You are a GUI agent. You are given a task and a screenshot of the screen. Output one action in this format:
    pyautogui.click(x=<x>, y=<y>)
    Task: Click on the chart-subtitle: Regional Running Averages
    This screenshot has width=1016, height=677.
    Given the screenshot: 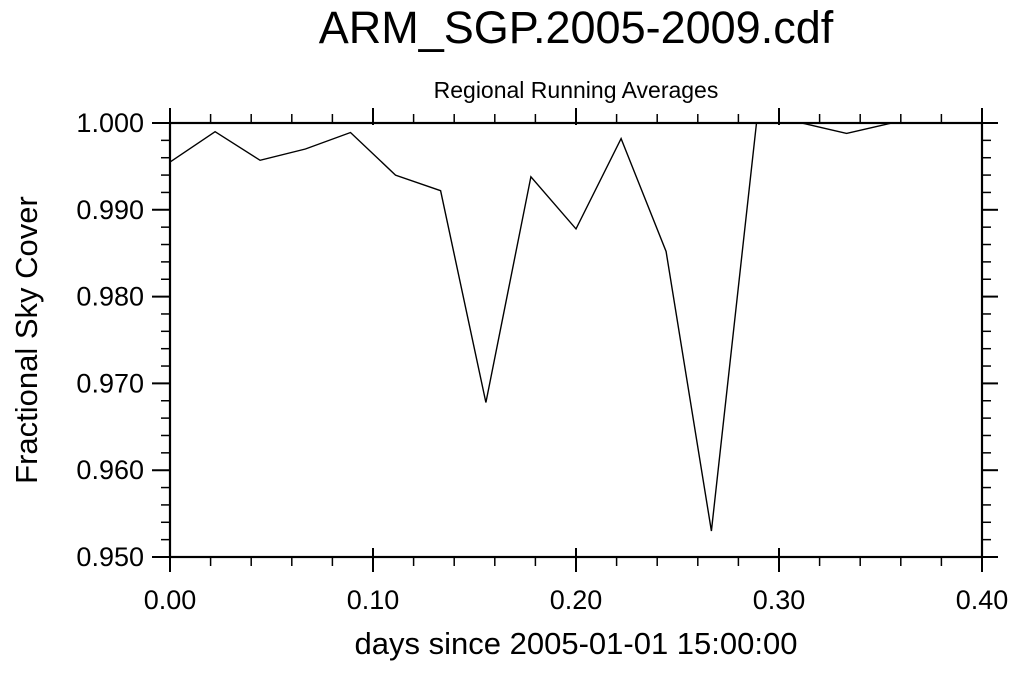 What is the action you would take?
    pyautogui.click(x=576, y=90)
    